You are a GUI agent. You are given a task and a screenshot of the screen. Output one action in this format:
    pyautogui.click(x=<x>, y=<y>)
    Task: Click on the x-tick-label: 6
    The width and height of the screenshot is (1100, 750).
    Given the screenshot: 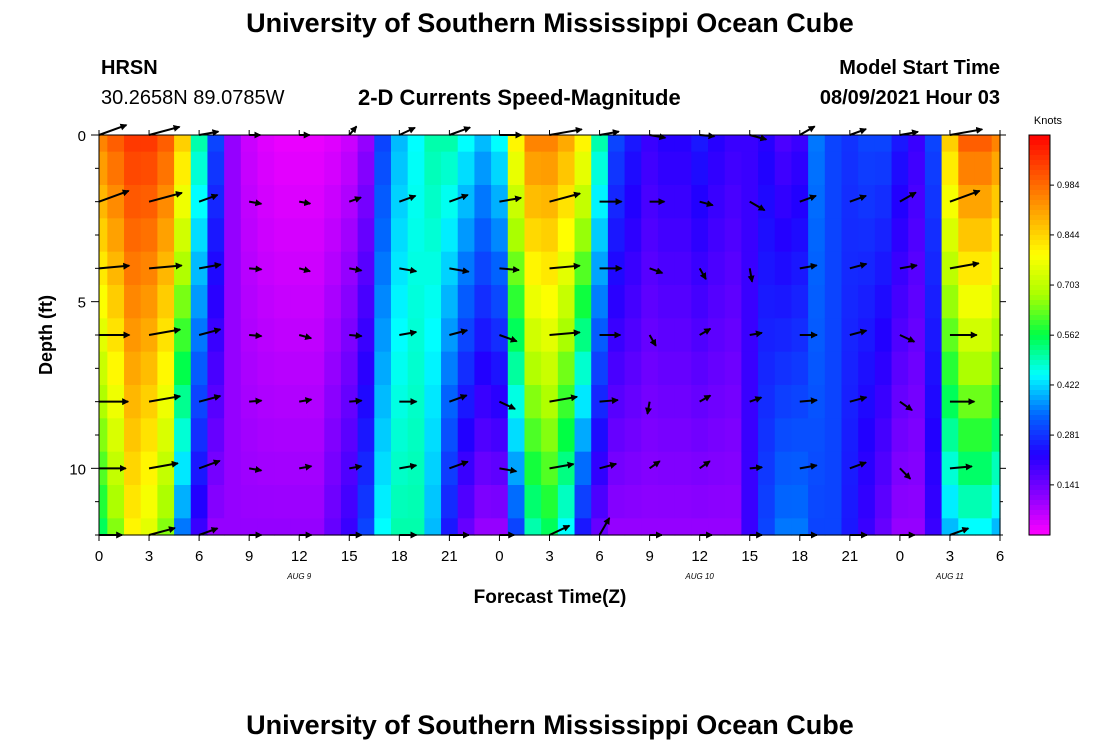 What is the action you would take?
    pyautogui.click(x=199, y=556)
    